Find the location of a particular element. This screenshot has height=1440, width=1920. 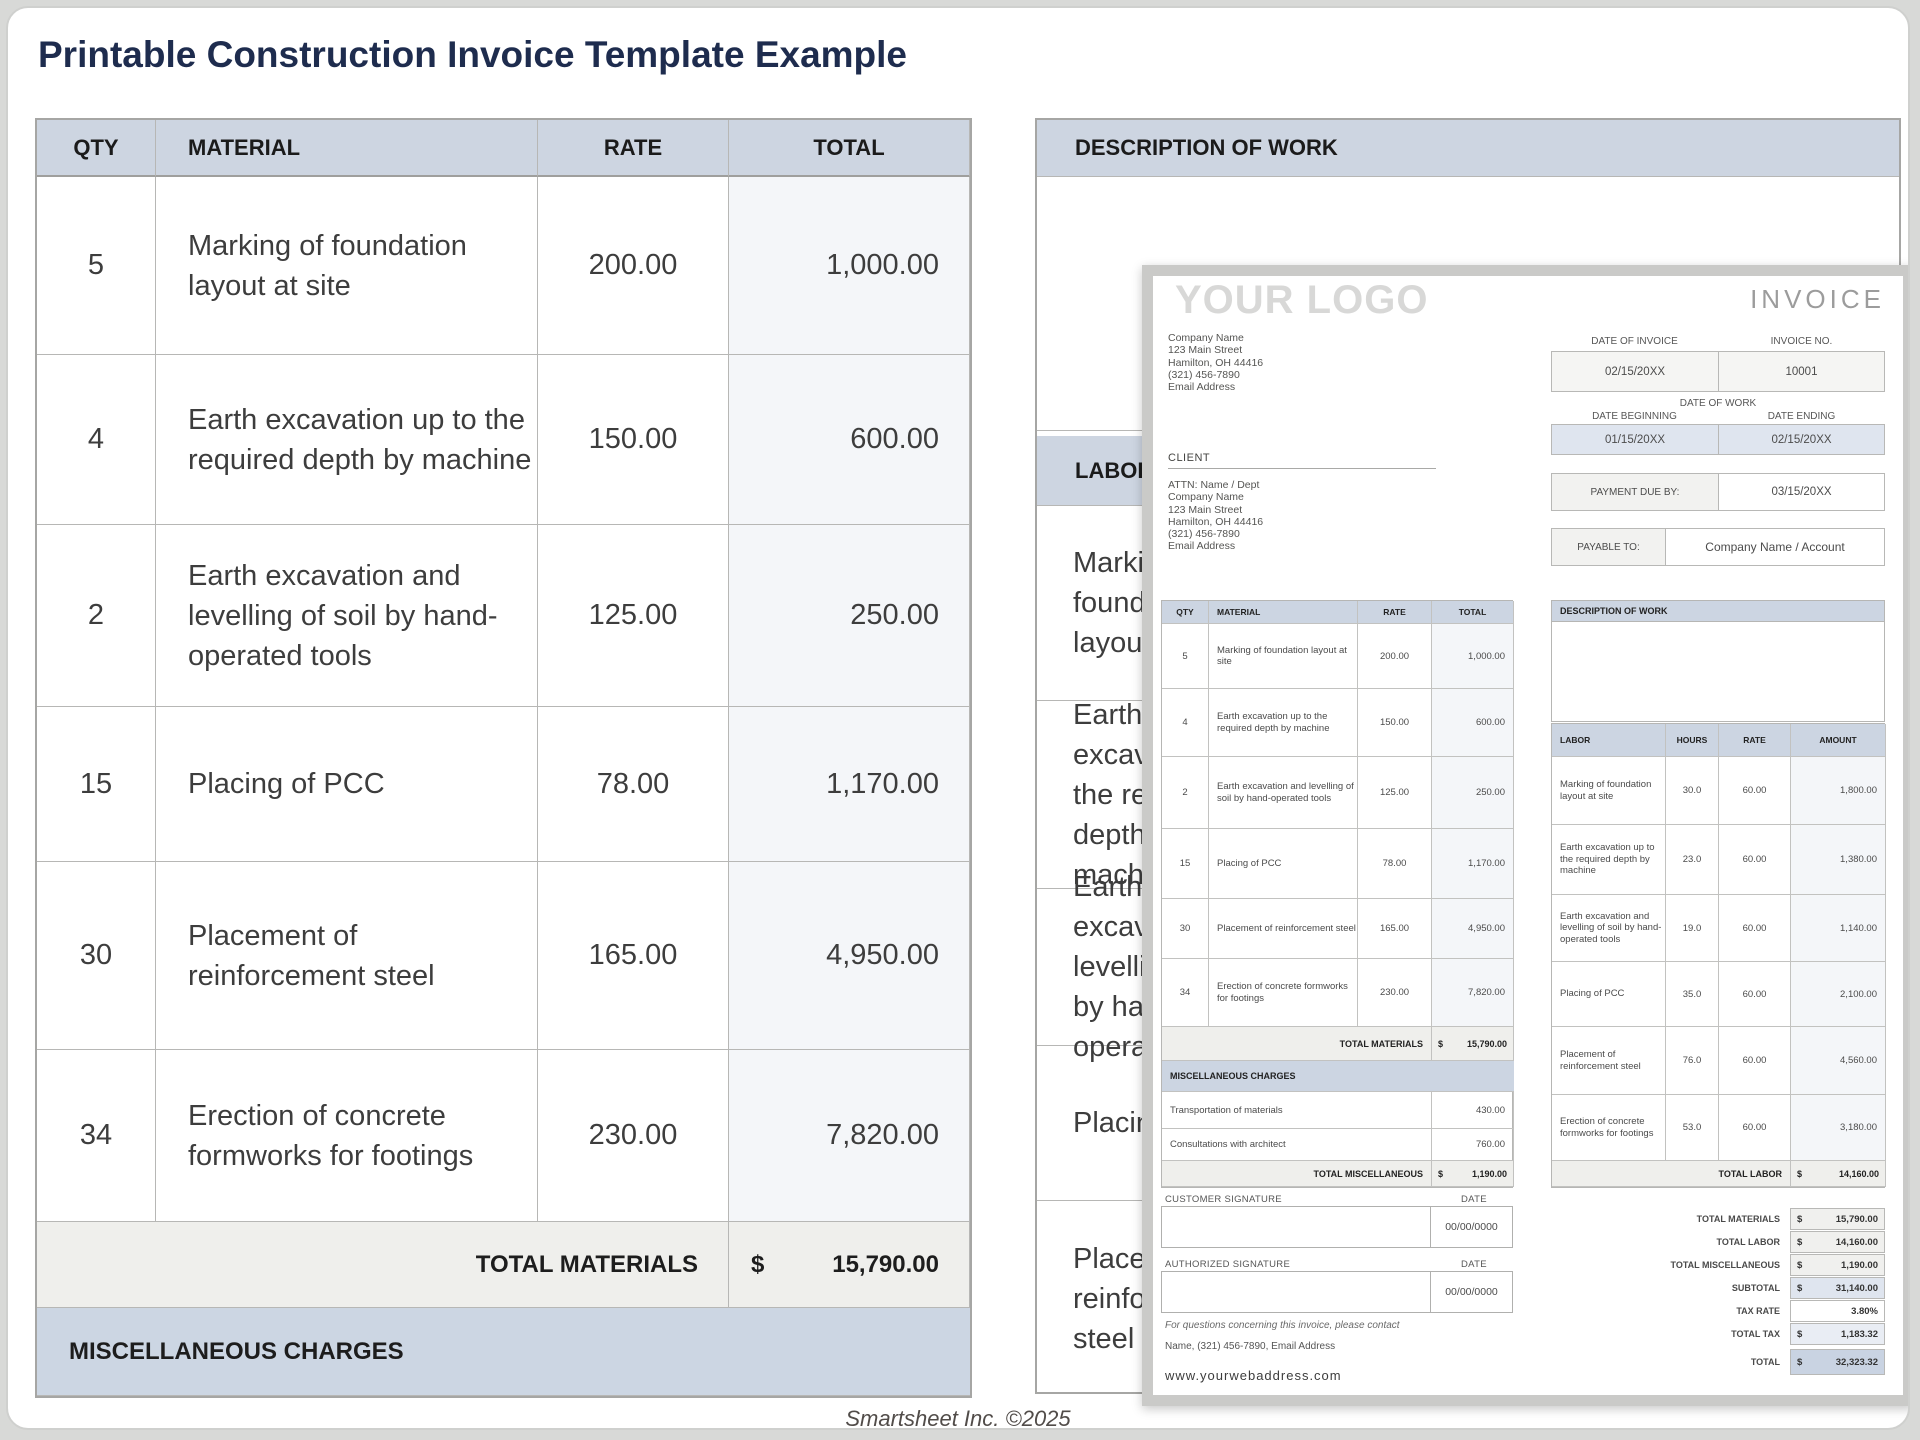

col-header: RATE is located at coordinates (1395, 612).